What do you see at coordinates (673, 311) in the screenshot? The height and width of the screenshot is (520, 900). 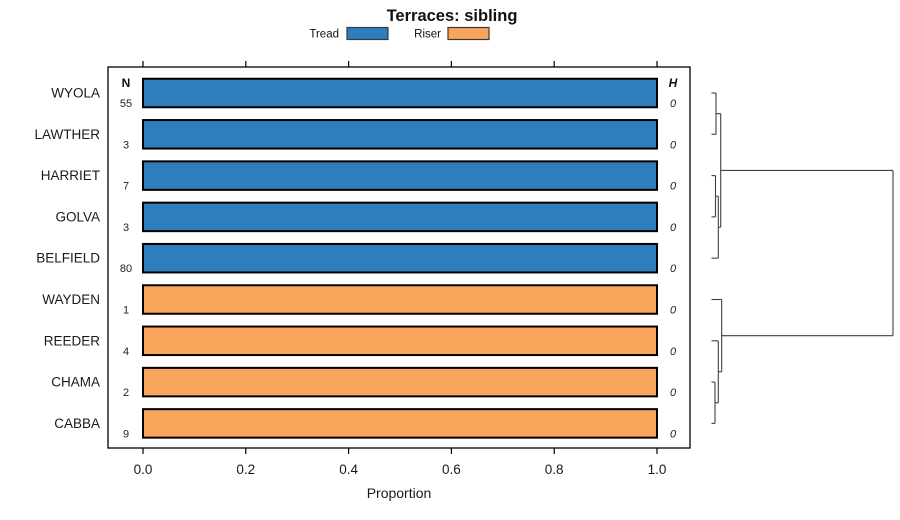 I see `h-value-wayden: 0` at bounding box center [673, 311].